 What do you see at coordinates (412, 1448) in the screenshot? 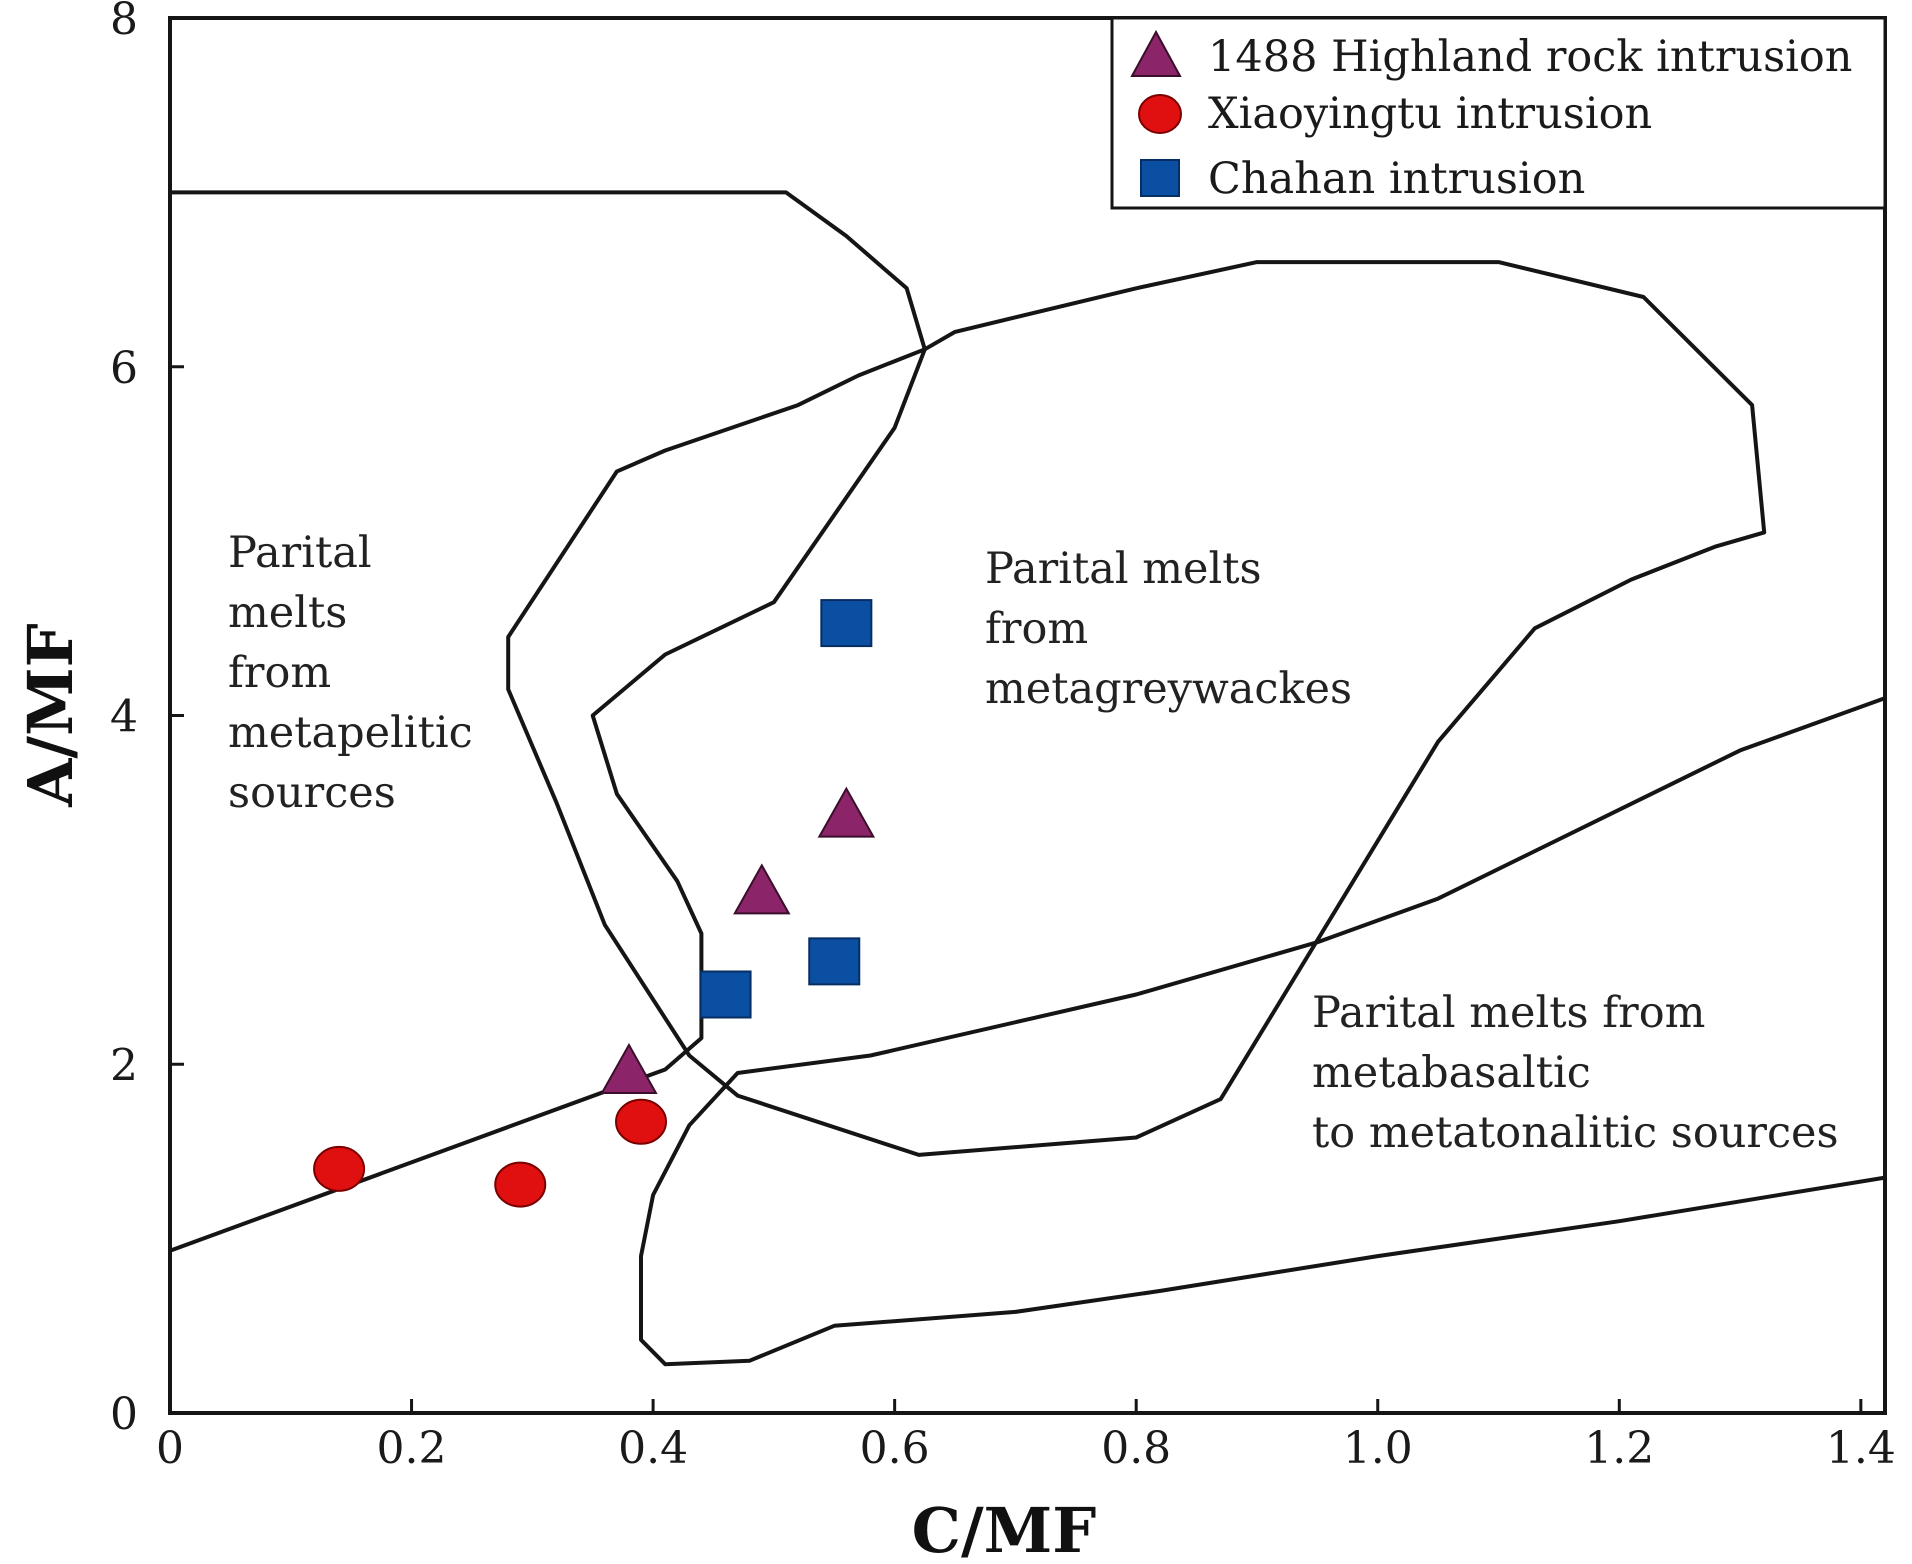
I see `x-tick-label: 0.2` at bounding box center [412, 1448].